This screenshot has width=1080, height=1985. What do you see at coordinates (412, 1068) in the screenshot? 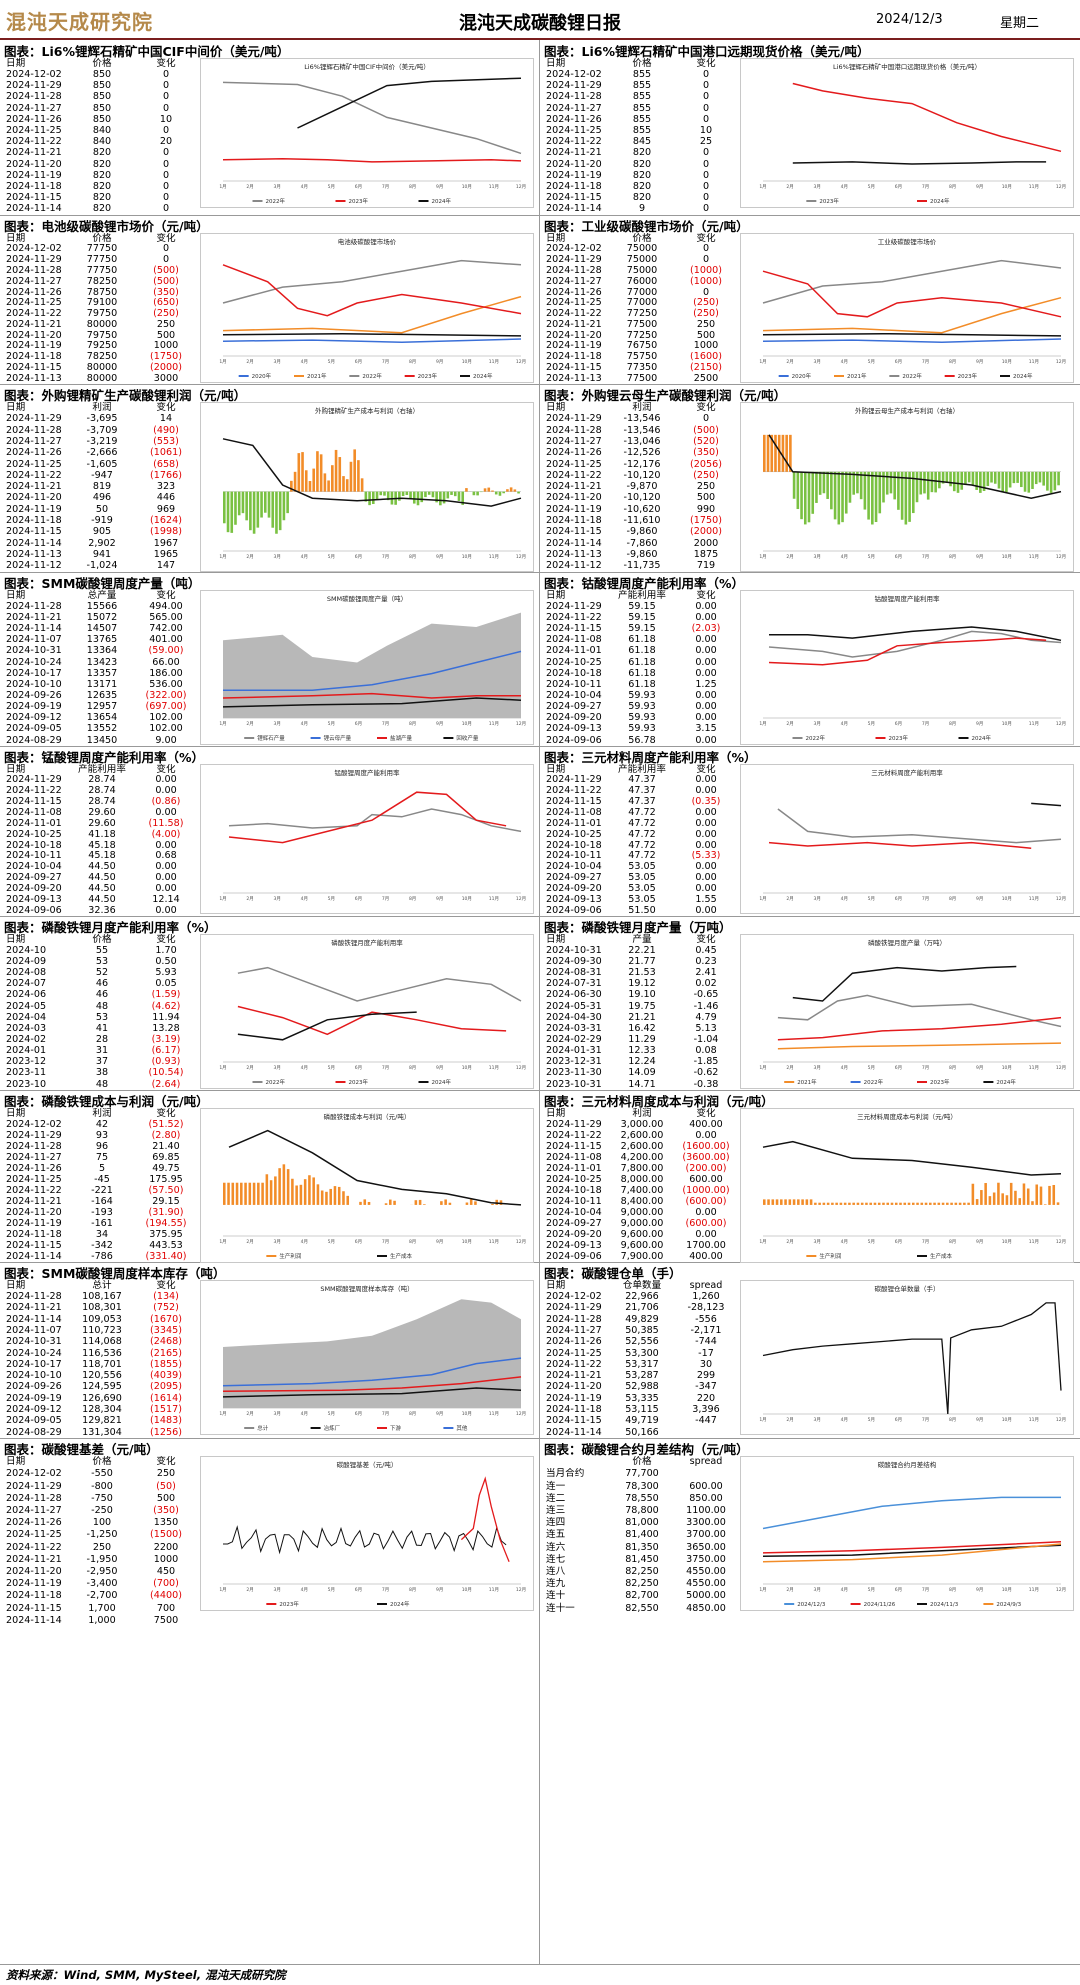
I see `x-tick-label: 8月` at bounding box center [412, 1068].